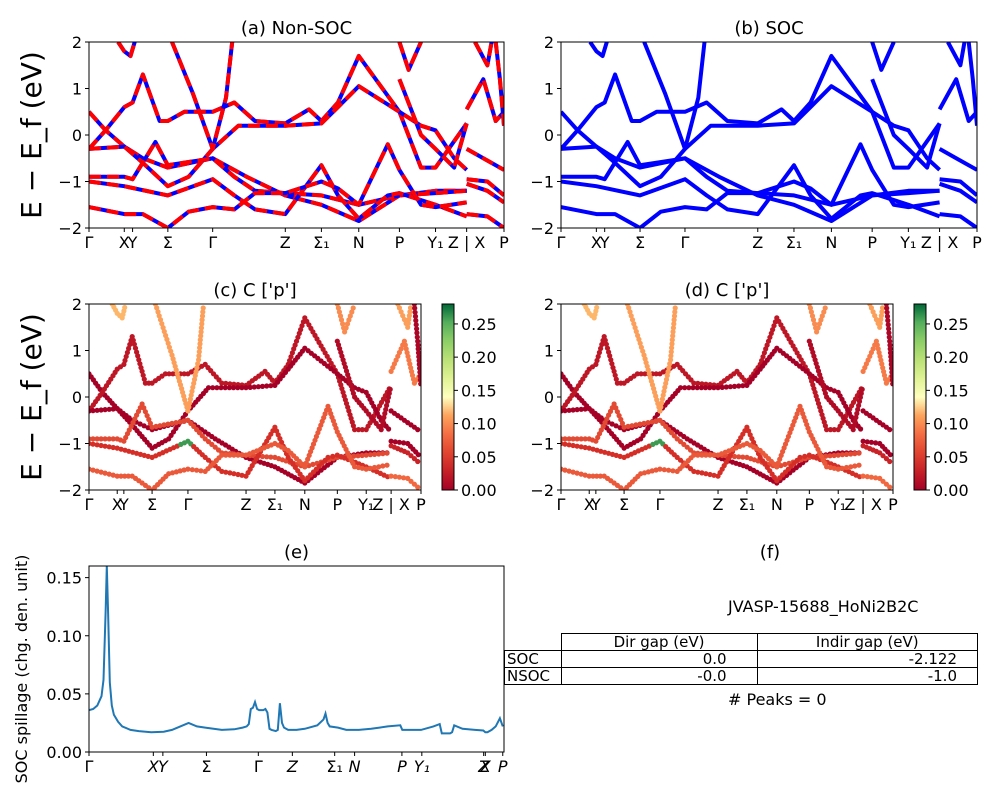  Describe the element at coordinates (542, 228) in the screenshot. I see `y-tick-label: −2` at that location.